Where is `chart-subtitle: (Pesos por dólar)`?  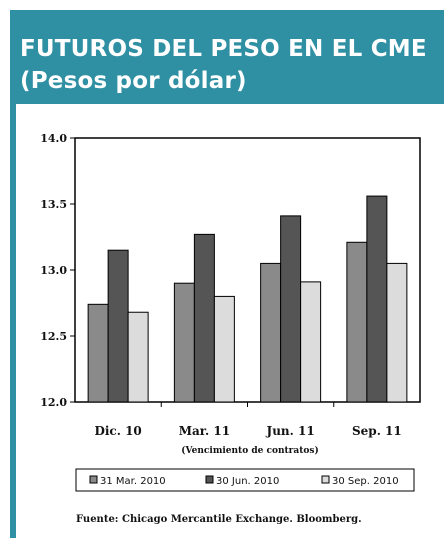
chart-subtitle: (Pesos por dólar) is located at coordinates (133, 81).